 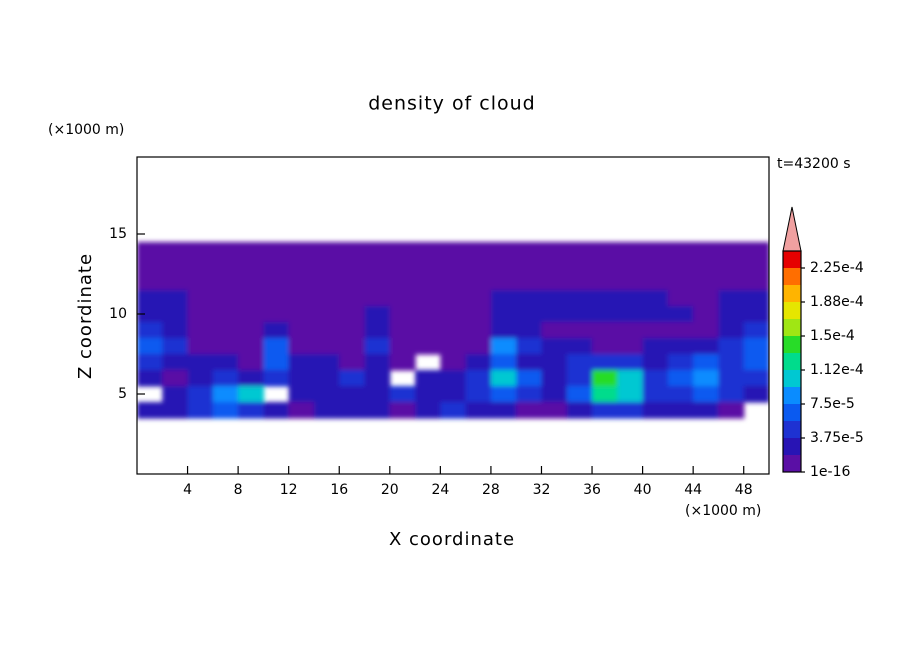 What do you see at coordinates (814, 164) in the screenshot?
I see `time-label: t=43200 s` at bounding box center [814, 164].